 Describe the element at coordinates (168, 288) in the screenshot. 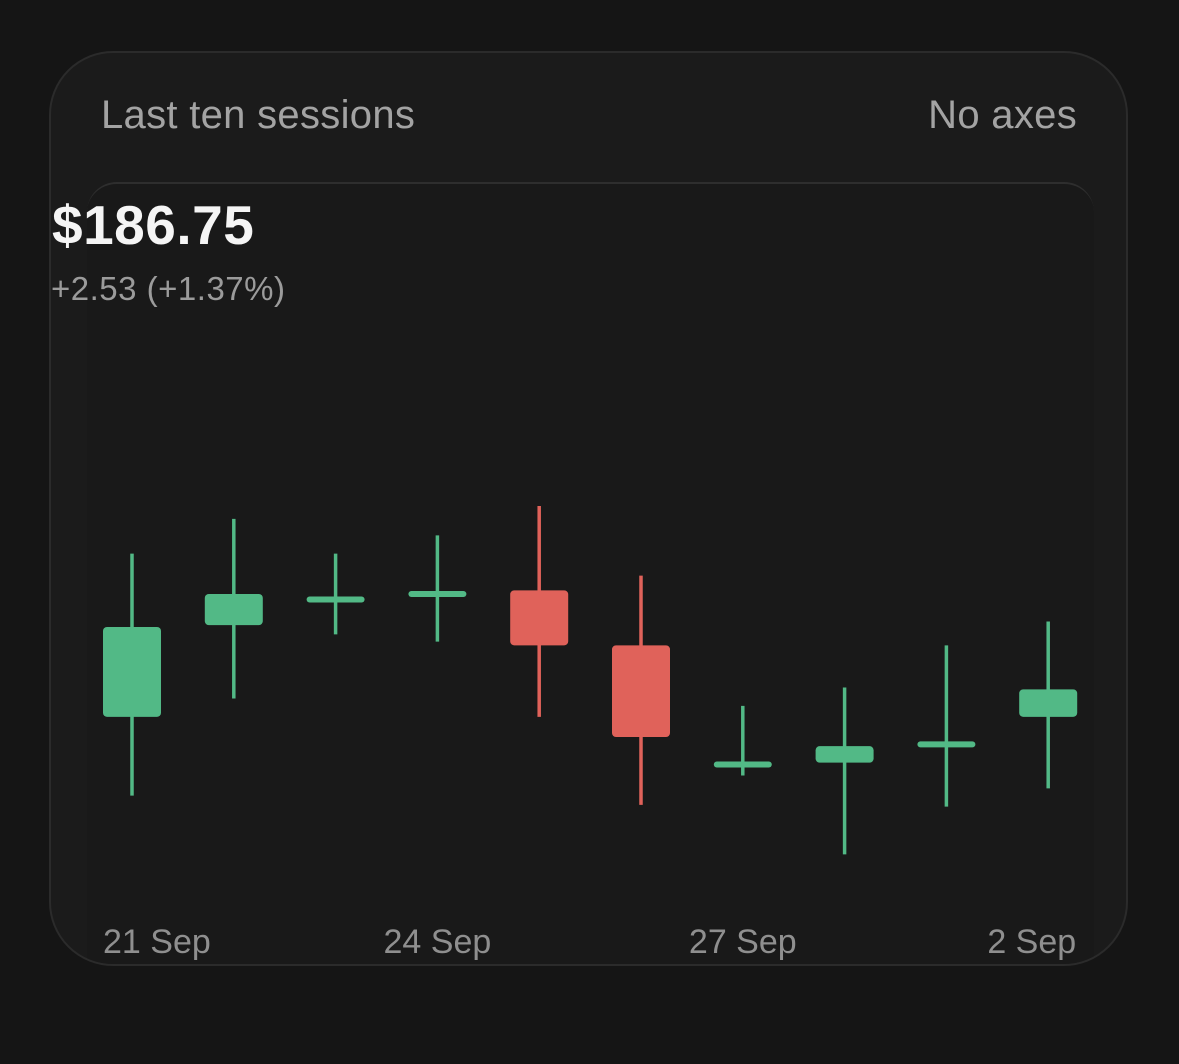

I see `price-change: +2.53 (+1.37%)` at that location.